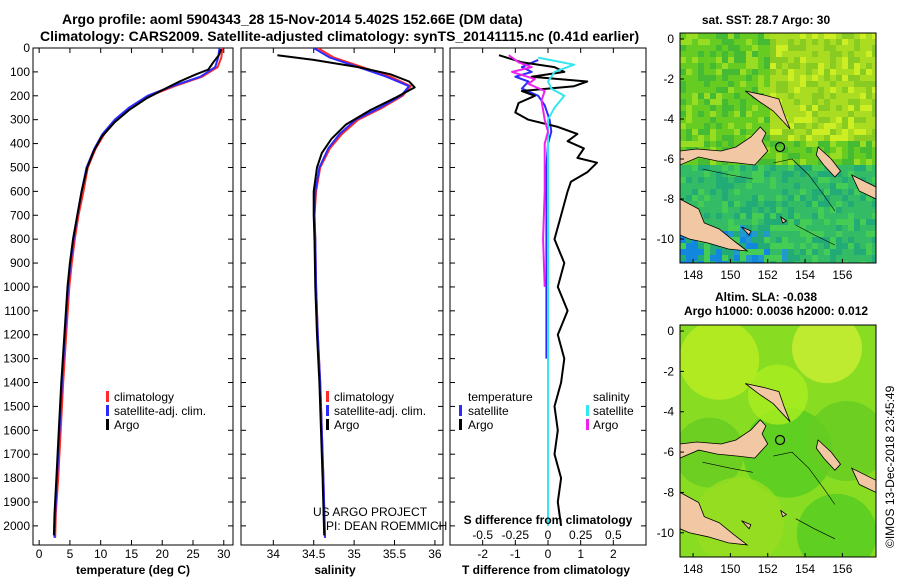 The image size is (900, 580). Describe the element at coordinates (460, 424) in the screenshot. I see `legend-marker-t-argo` at that location.